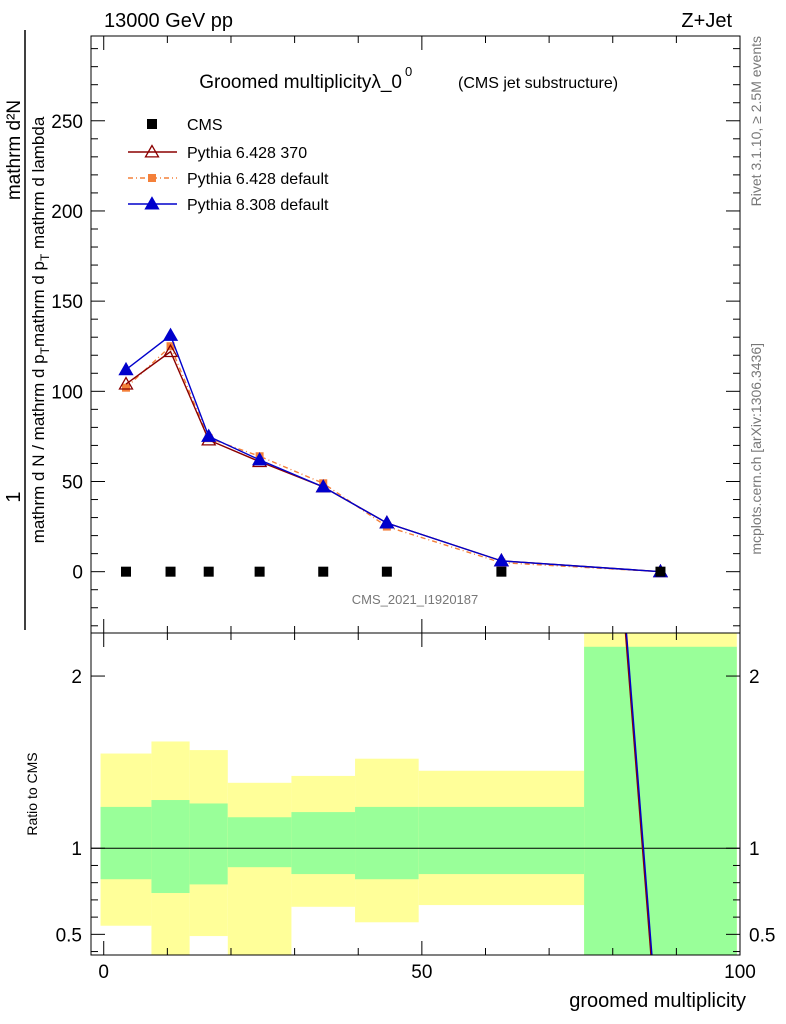 This screenshot has height=1024, width=786. What do you see at coordinates (756, 449) in the screenshot?
I see `mcplots-label: mcplots.cern.ch [arXiv:1306.3436]` at bounding box center [756, 449].